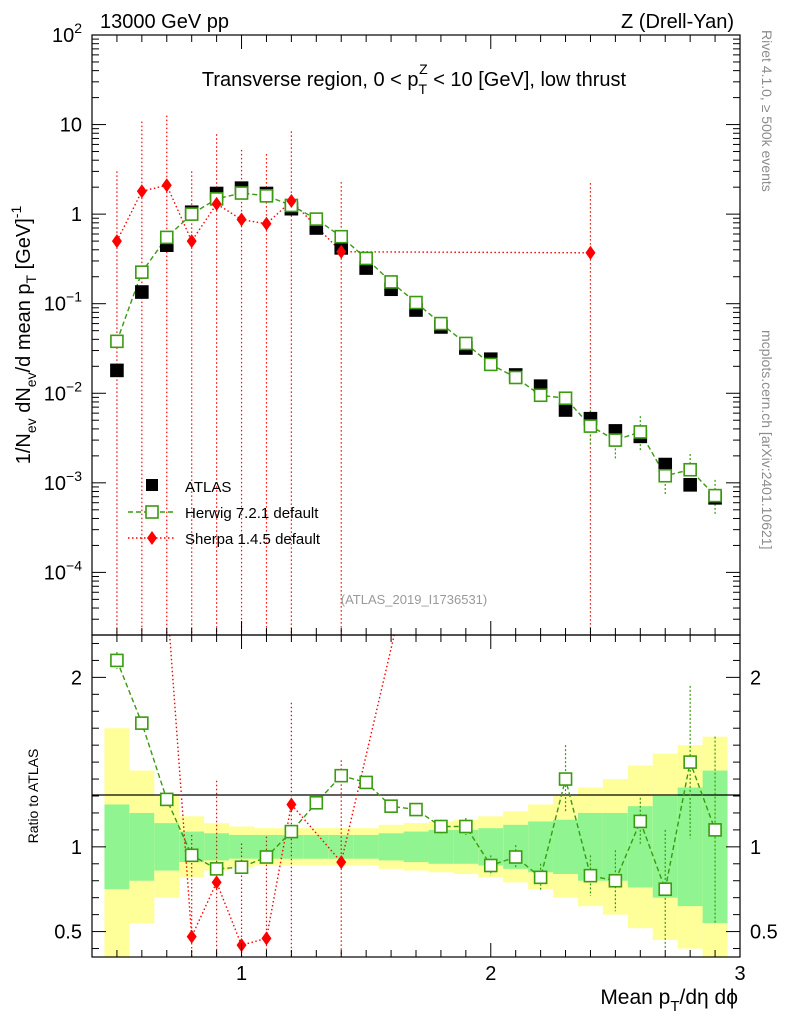  I want to click on mcplots-source-label: mcplots.cern.ch [arXiv:2401.10621], so click(767, 439).